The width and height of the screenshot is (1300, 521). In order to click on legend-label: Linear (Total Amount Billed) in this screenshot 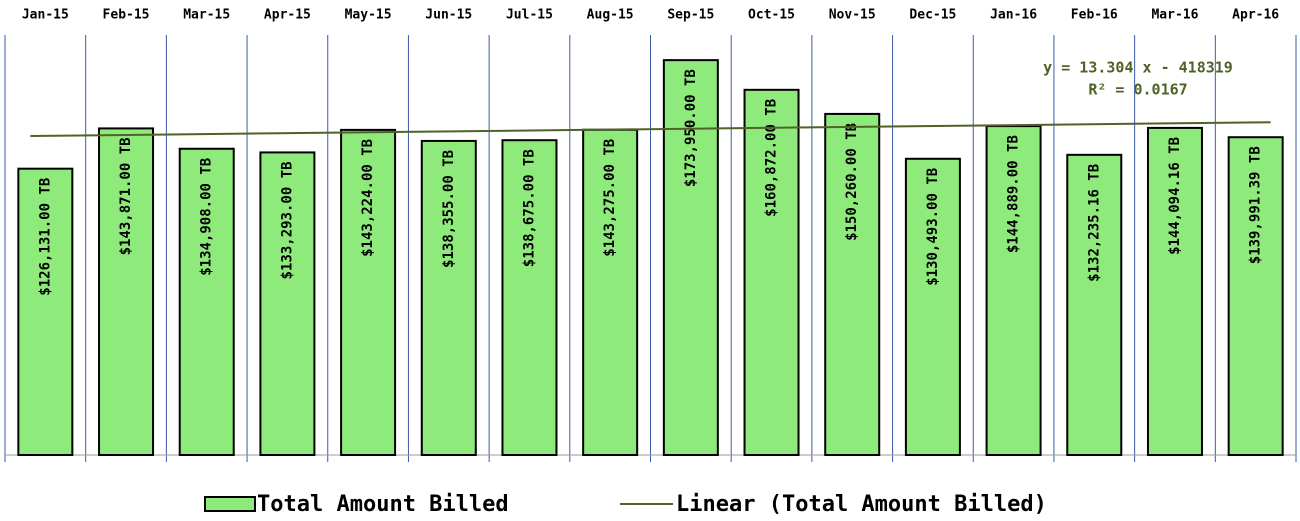, I will do `click(861, 504)`.